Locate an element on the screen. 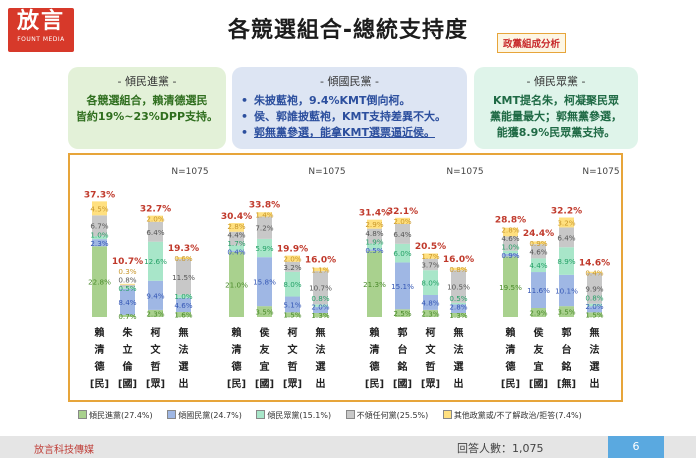 The width and height of the screenshot is (696, 462). candidate-name-char: 無 is located at coordinates (321, 332).